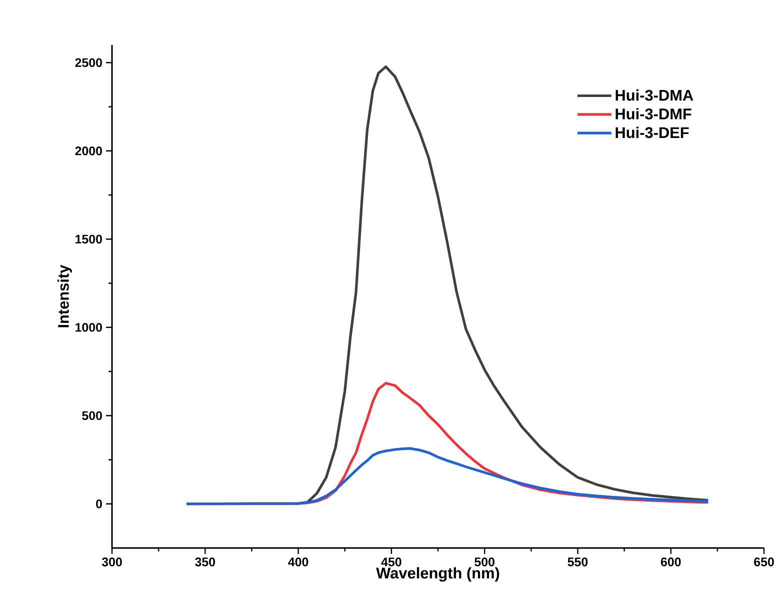 The image size is (782, 616). What do you see at coordinates (88, 151) in the screenshot?
I see `y-tick-label: 2000` at bounding box center [88, 151].